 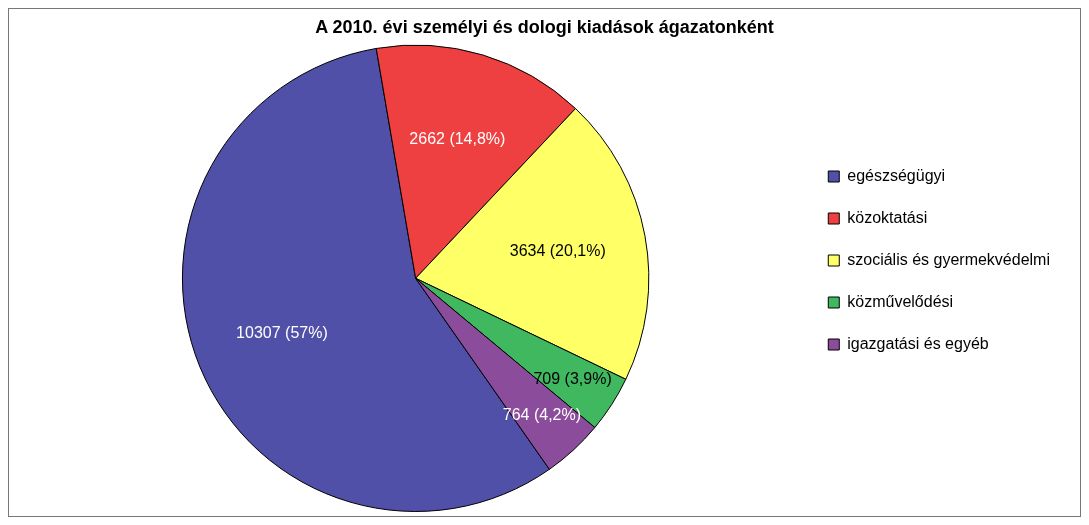 What do you see at coordinates (900, 301) in the screenshot?
I see `legend-label: közművelődési` at bounding box center [900, 301].